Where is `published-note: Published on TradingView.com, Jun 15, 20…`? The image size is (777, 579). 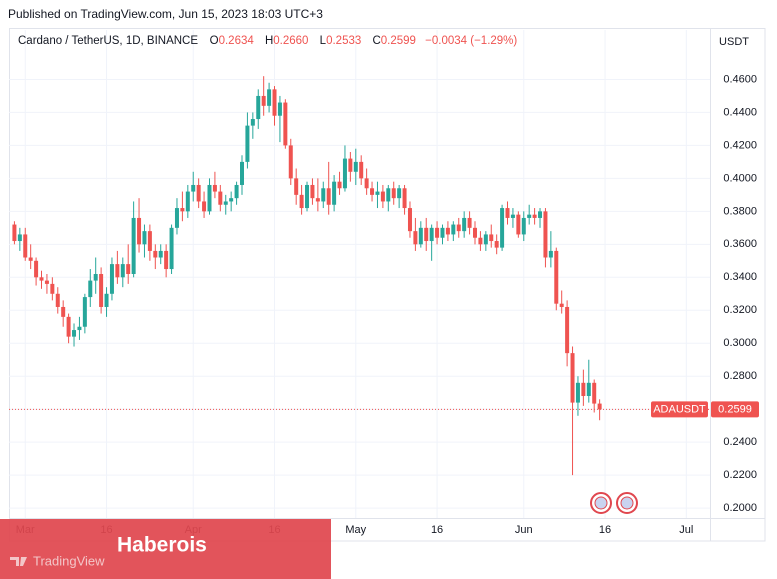 published-note: Published on TradingView.com, Jun 15, 20… is located at coordinates (165, 14).